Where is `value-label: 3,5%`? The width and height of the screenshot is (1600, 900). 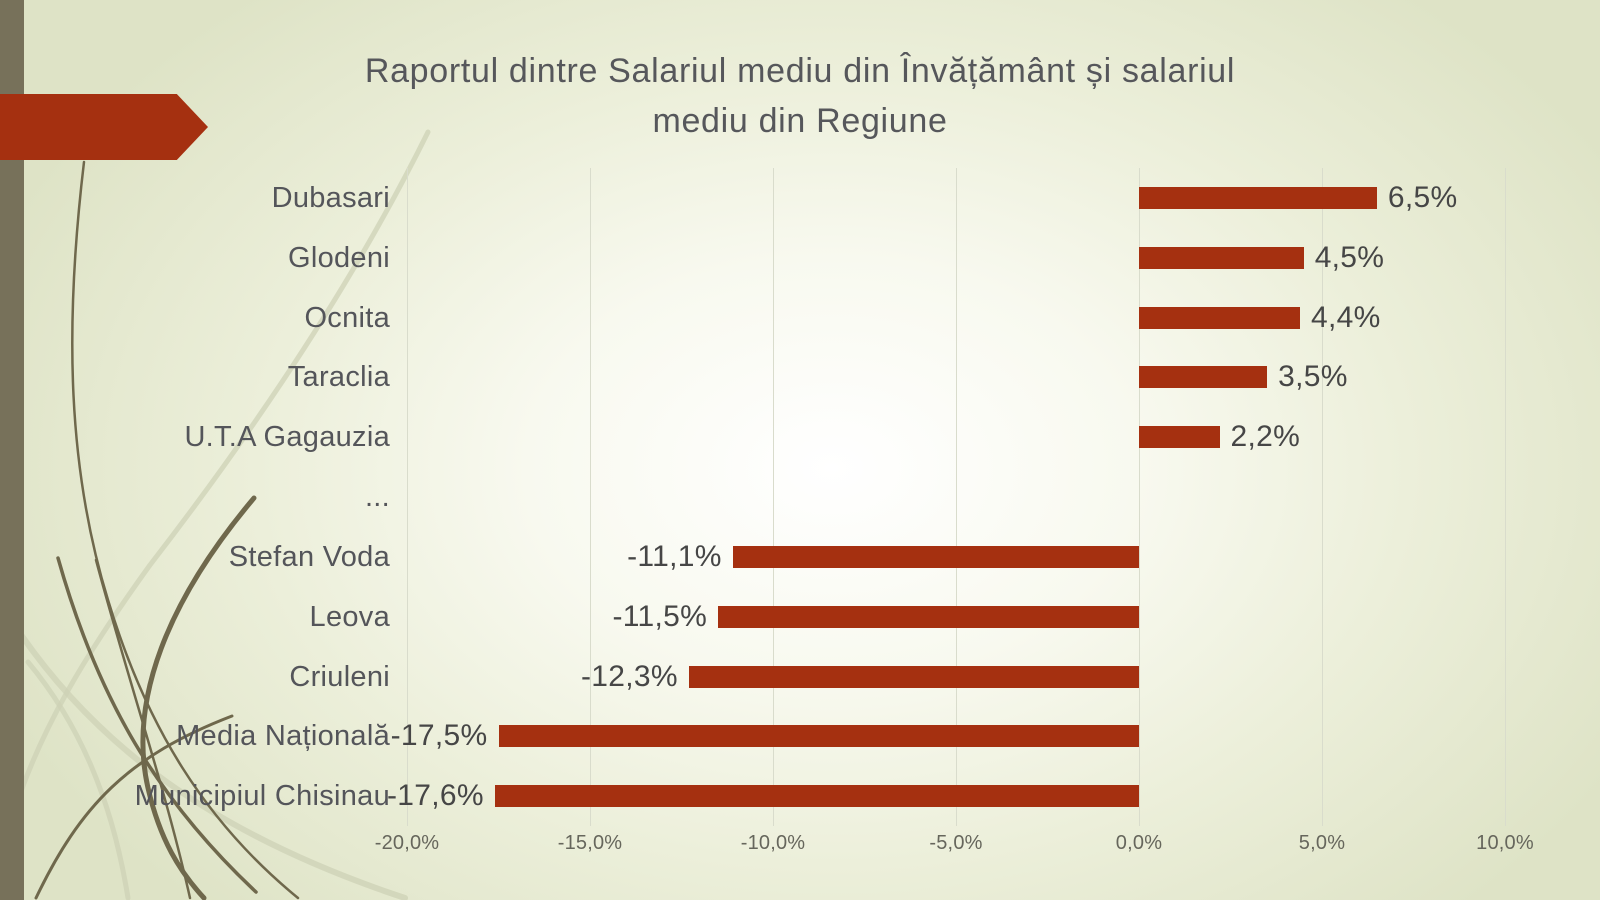 value-label: 3,5% is located at coordinates (1313, 377).